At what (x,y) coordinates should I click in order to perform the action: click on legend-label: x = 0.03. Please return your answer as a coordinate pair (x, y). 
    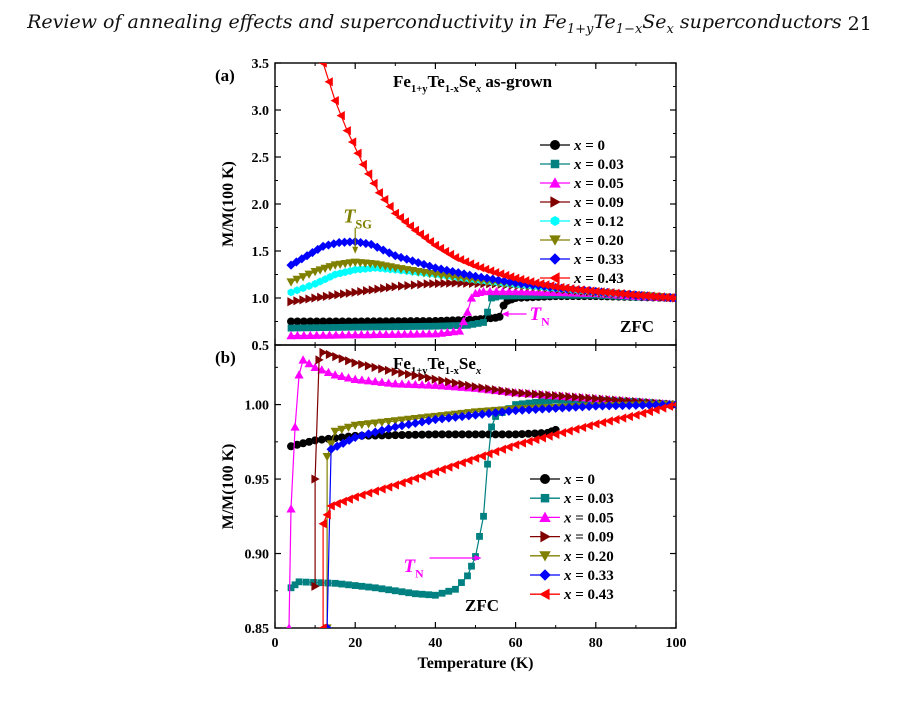
    Looking at the image, I should click on (598, 165).